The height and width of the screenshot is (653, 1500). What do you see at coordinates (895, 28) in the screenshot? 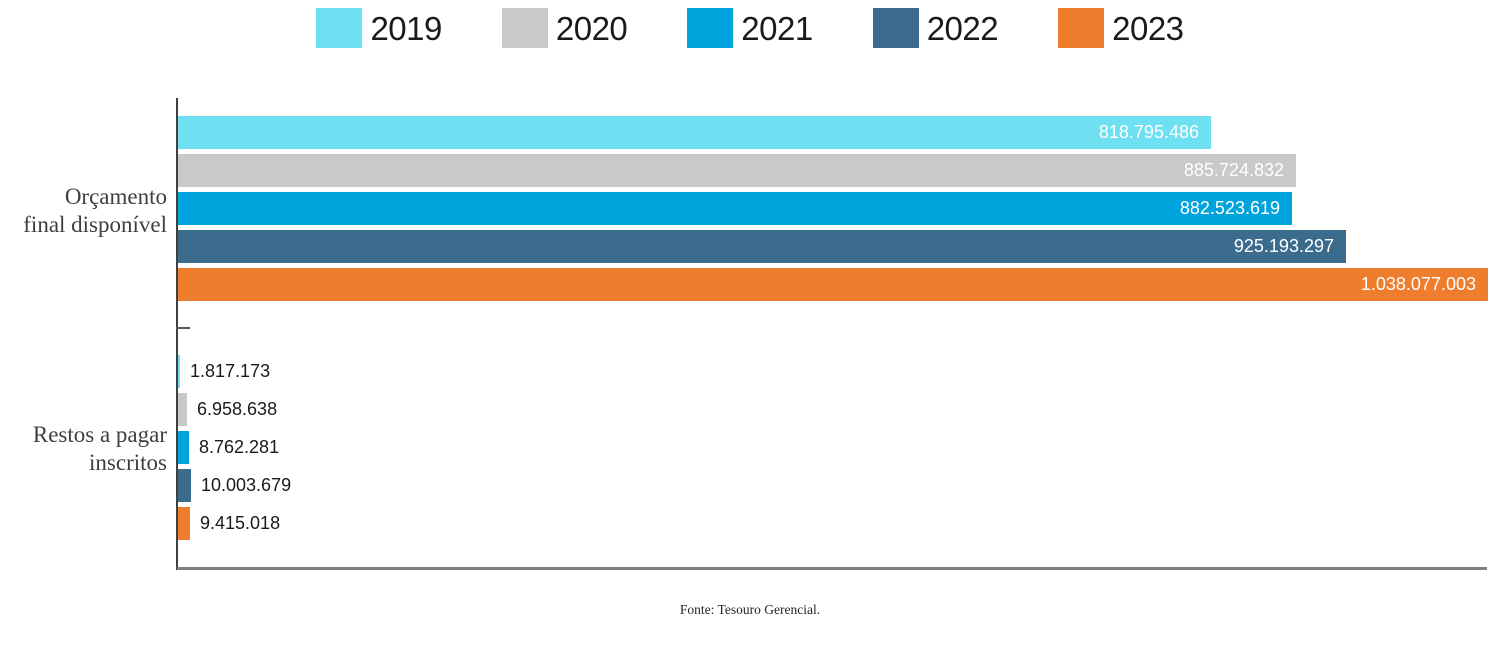
I see `legend-swatch-2022` at bounding box center [895, 28].